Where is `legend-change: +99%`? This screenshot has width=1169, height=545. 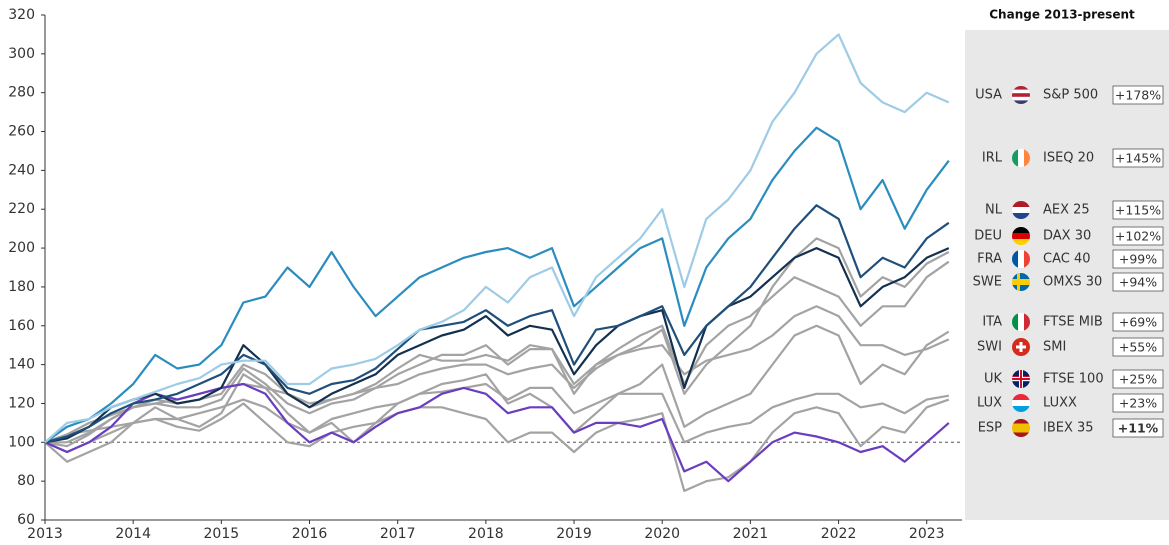 legend-change: +99% is located at coordinates (1138, 259).